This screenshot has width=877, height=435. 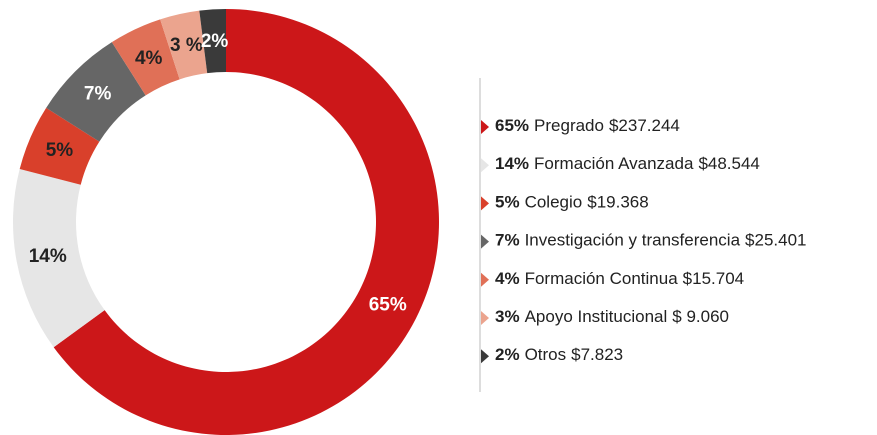 I want to click on legend-amount: $25.401, so click(x=775, y=240).